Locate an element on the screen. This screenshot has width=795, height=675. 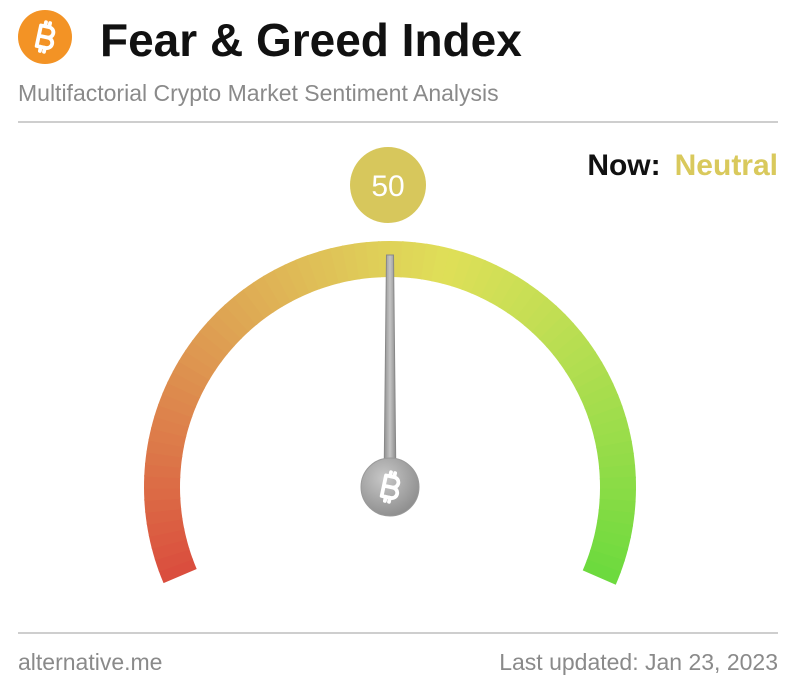
updated: Last updated: Jan 23, 2023 is located at coordinates (638, 662).